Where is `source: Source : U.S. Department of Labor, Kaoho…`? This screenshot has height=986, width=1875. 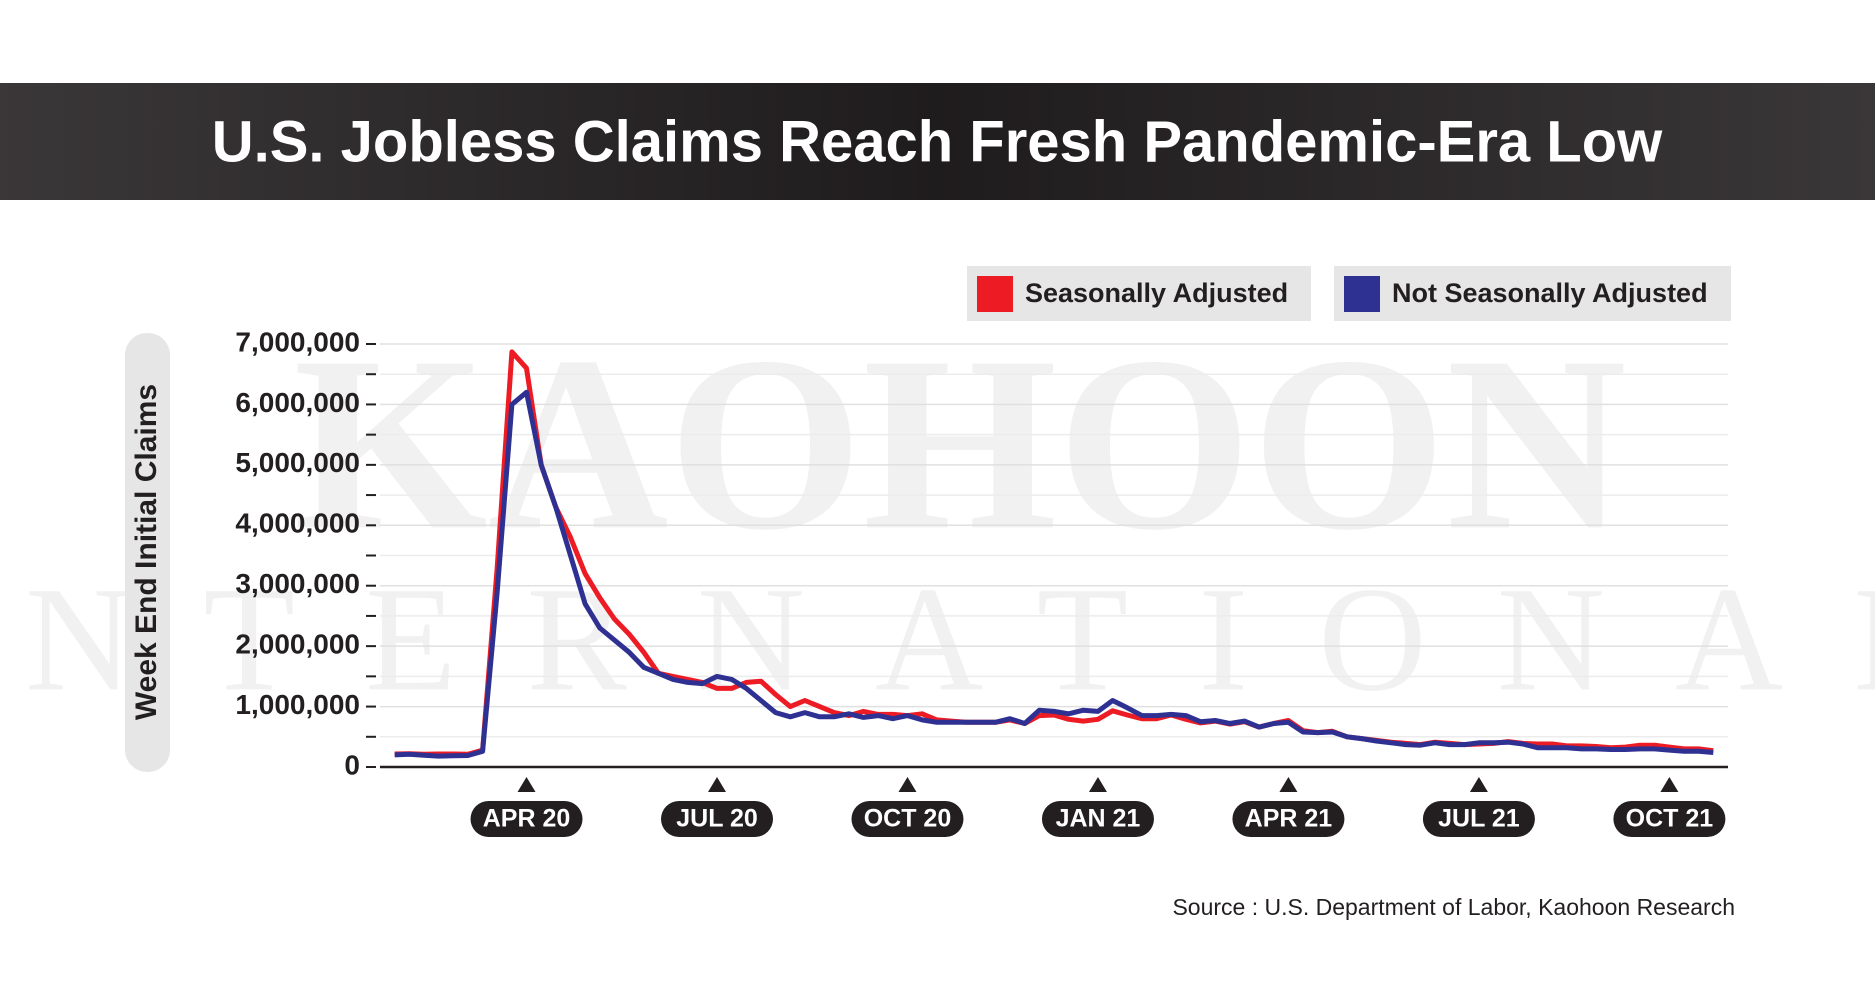 source: Source : U.S. Department of Labor, Kaoho… is located at coordinates (1453, 907).